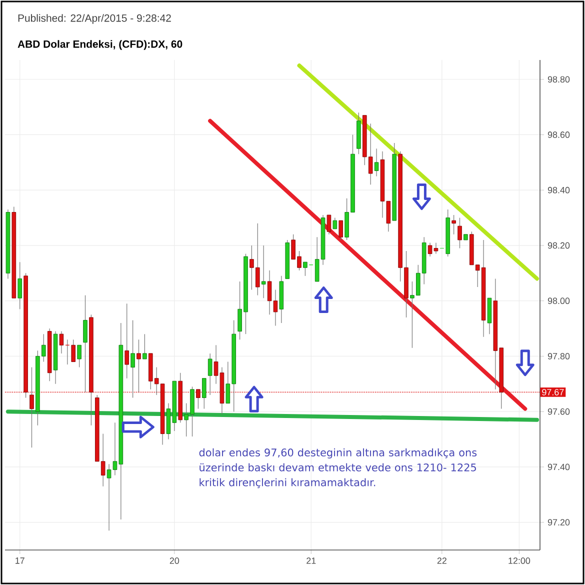 This screenshot has width=585, height=585. I want to click on chart-title: ABD Dolar Endeksi, (CFD):DX, 60, so click(100, 45).